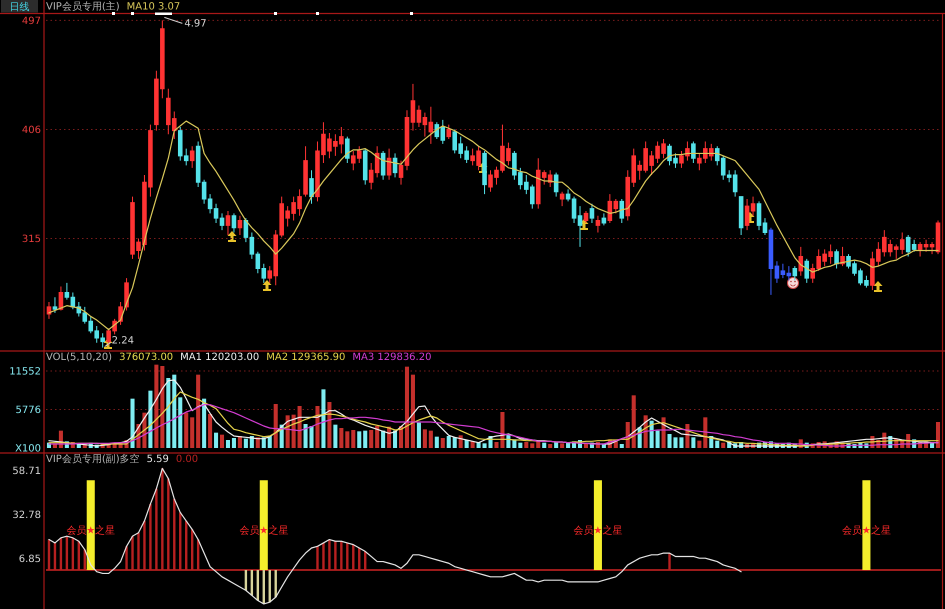 This screenshot has height=609, width=945. Describe the element at coordinates (79, 357) in the screenshot. I see `chart-title: VOL(5,10,20)` at that location.